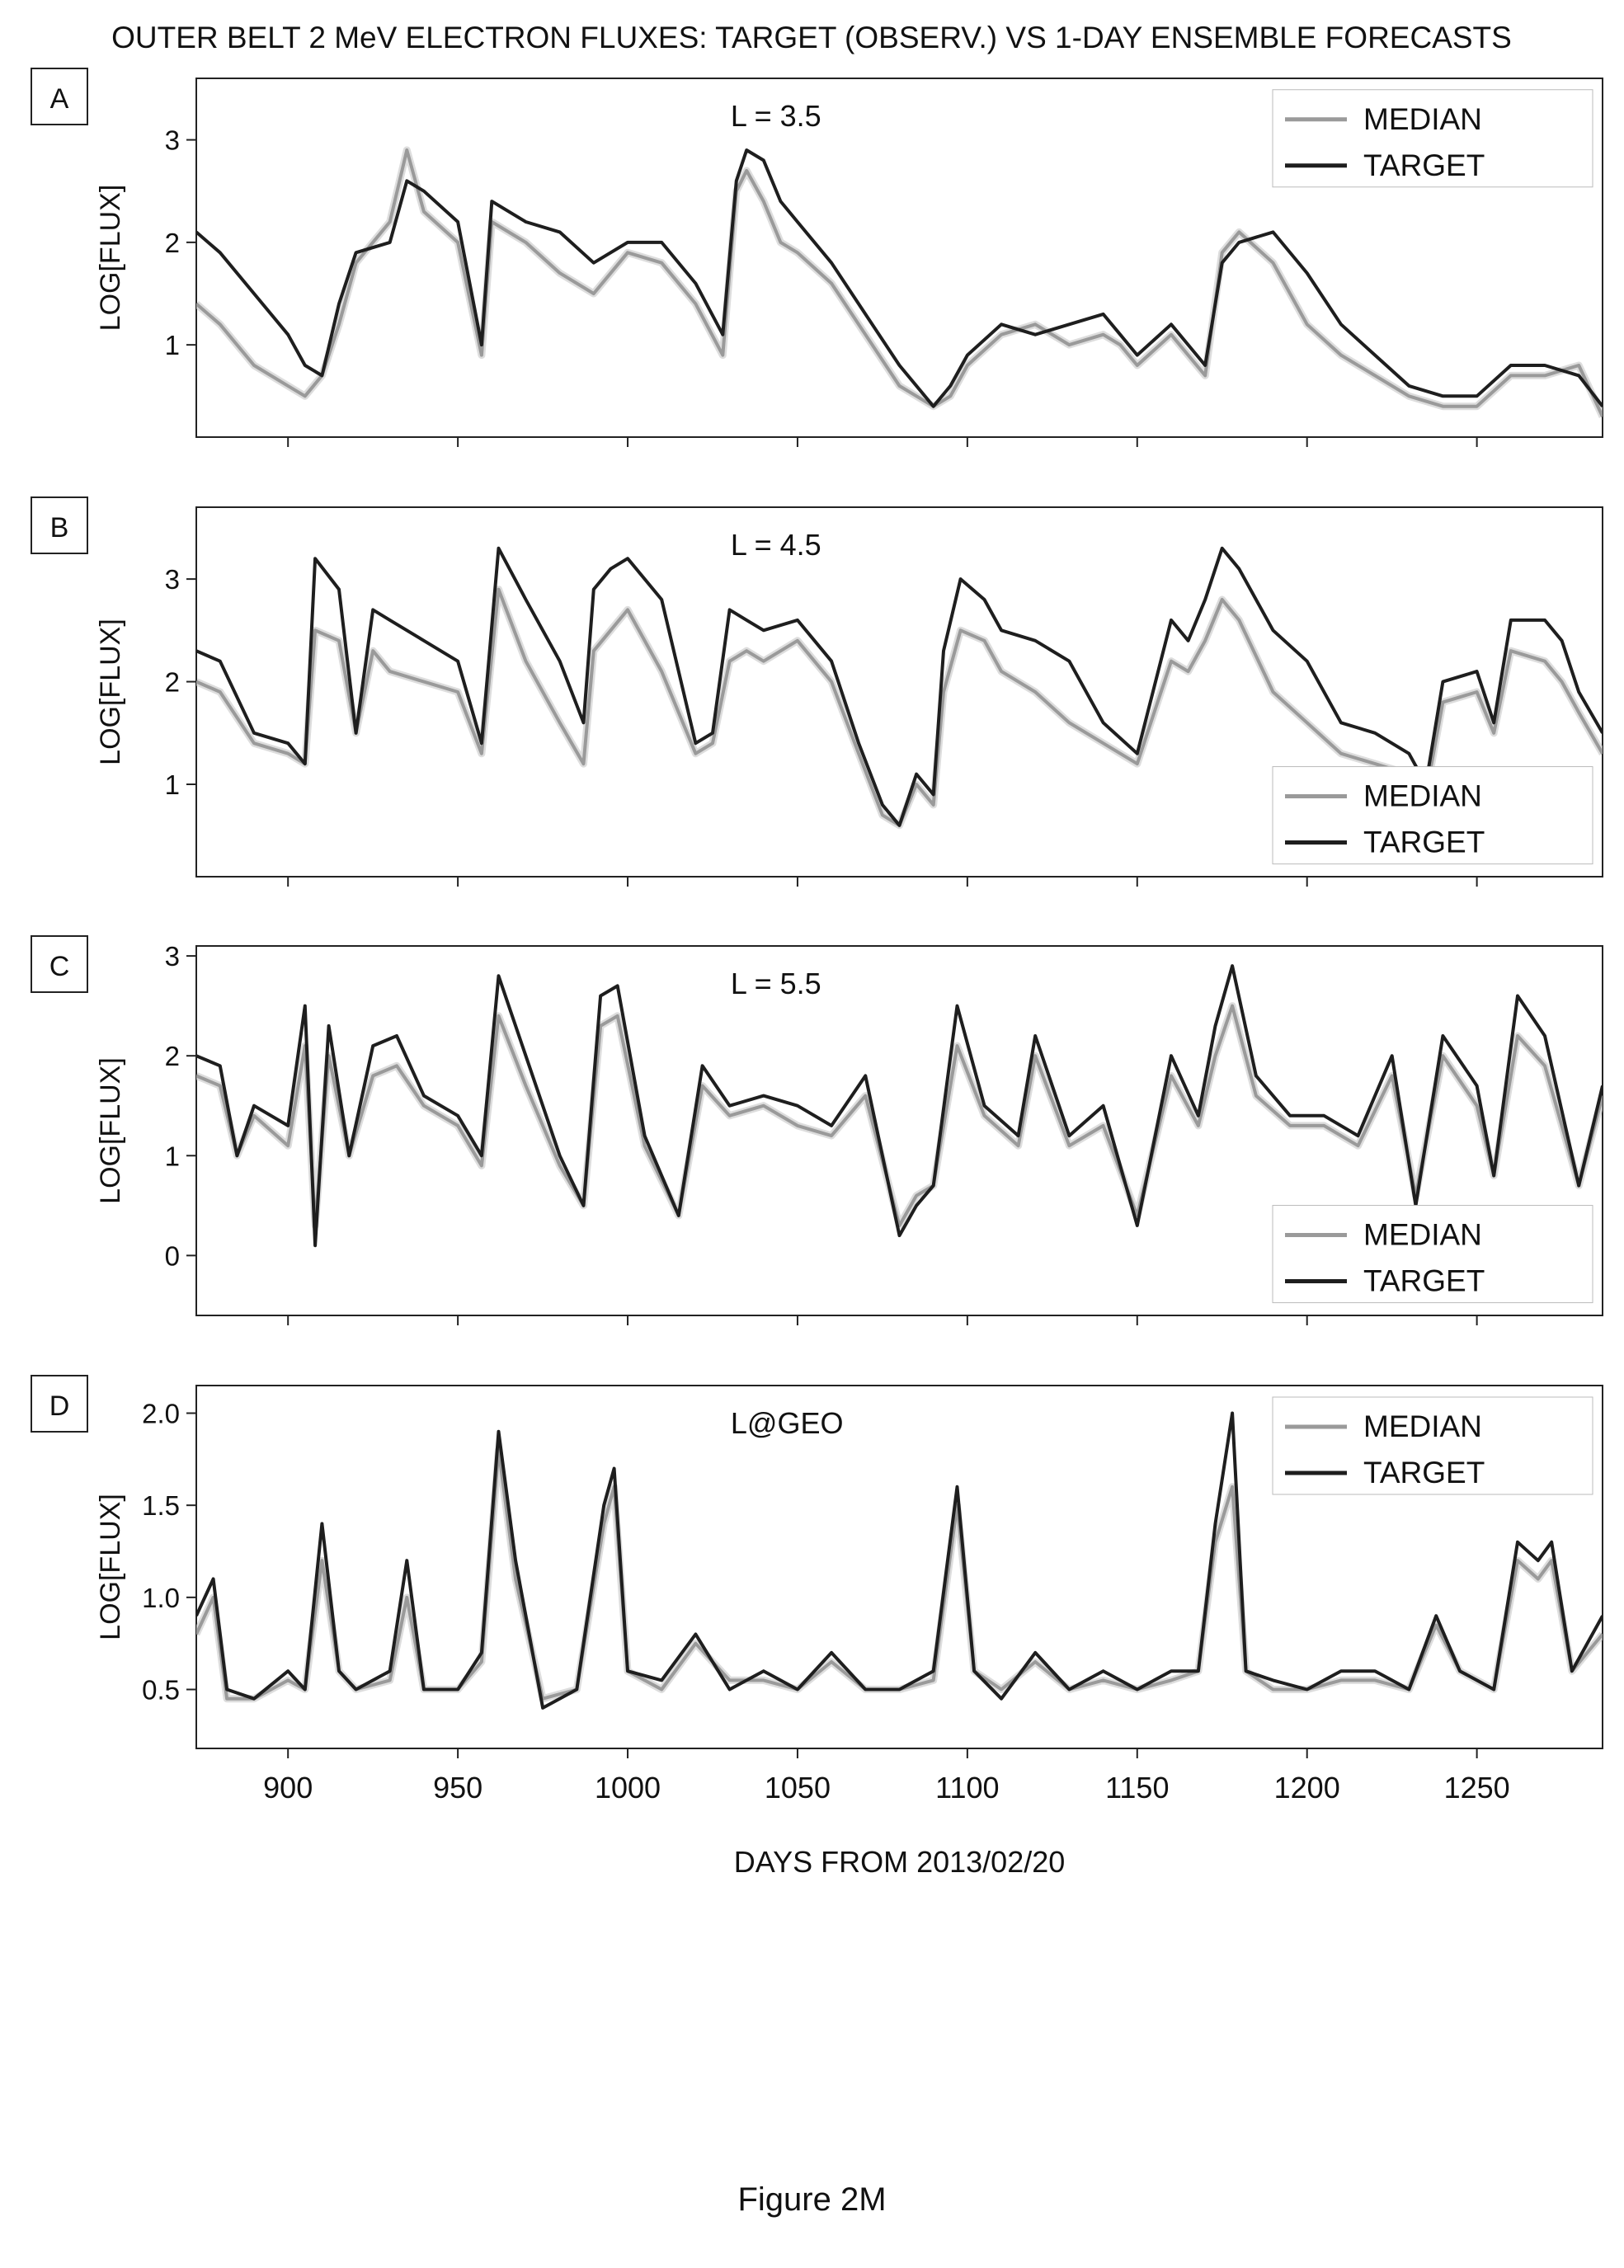 The image size is (1624, 2268). I want to click on x-tick-label: 1100, so click(967, 1788).